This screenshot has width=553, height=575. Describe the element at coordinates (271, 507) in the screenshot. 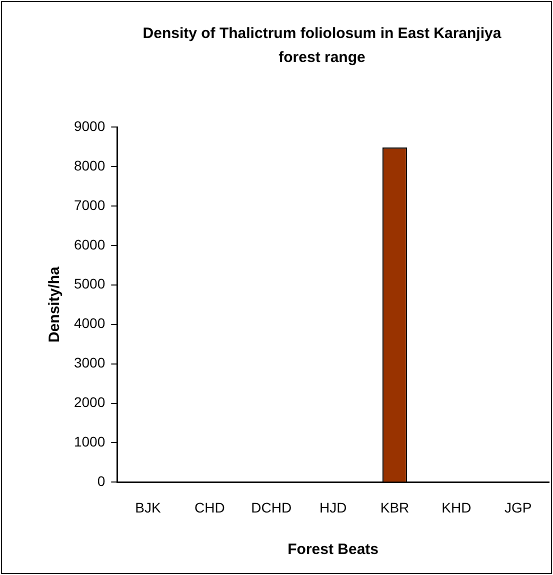

I see `x-tick-label: DCHD` at that location.